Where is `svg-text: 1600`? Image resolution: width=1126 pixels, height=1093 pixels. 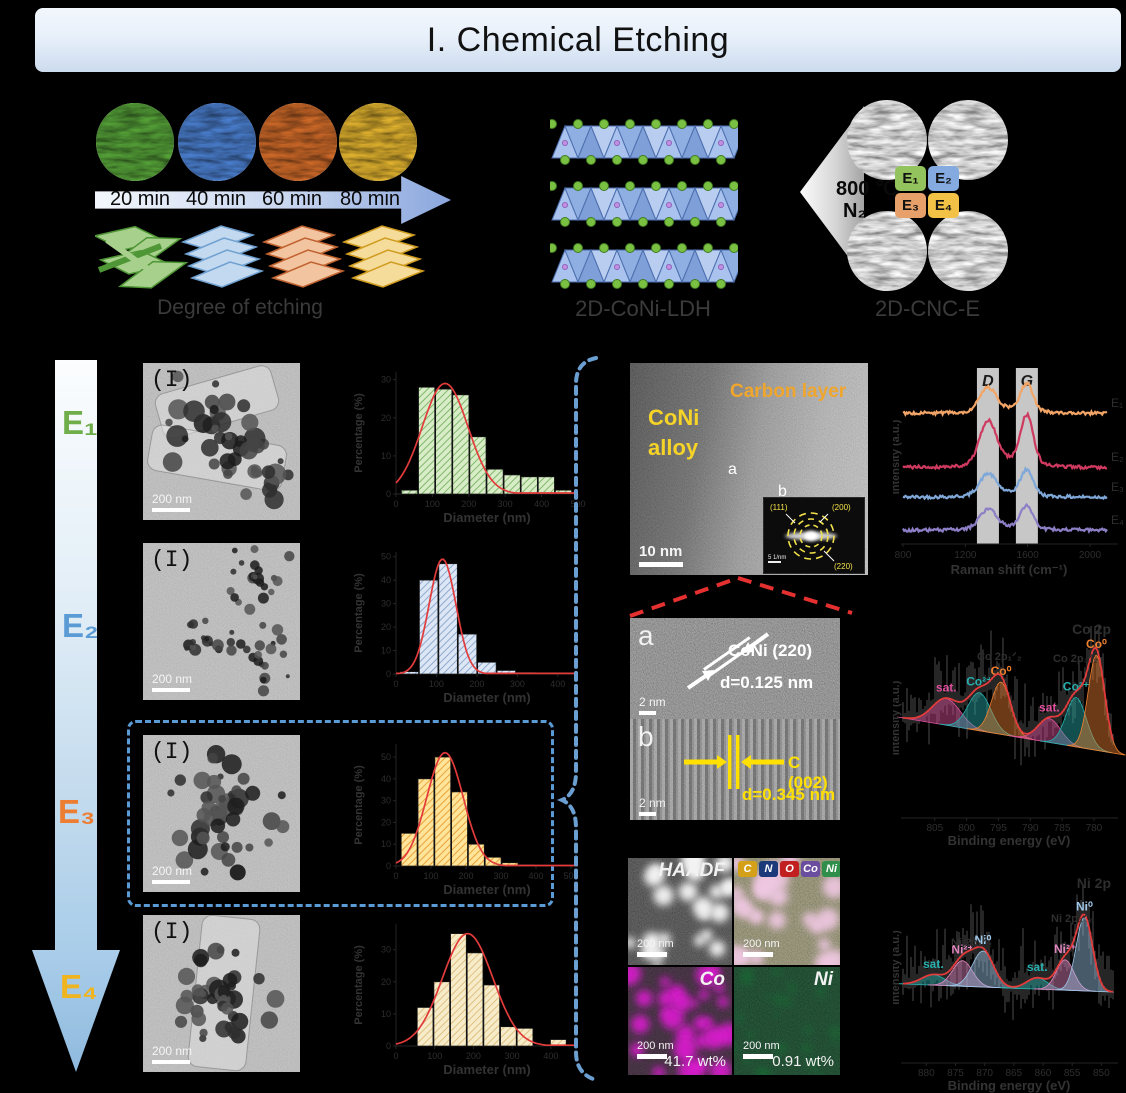 svg-text: 1600 is located at coordinates (1028, 555).